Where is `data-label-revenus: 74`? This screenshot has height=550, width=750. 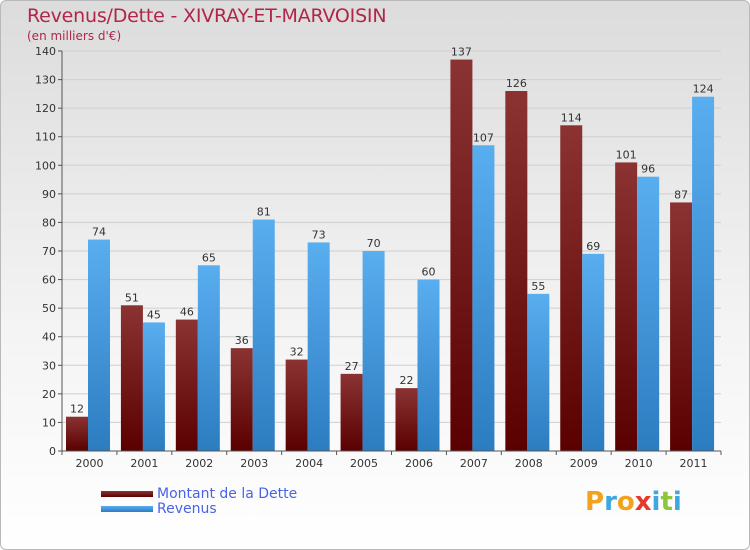 data-label-revenus: 74 is located at coordinates (99, 232).